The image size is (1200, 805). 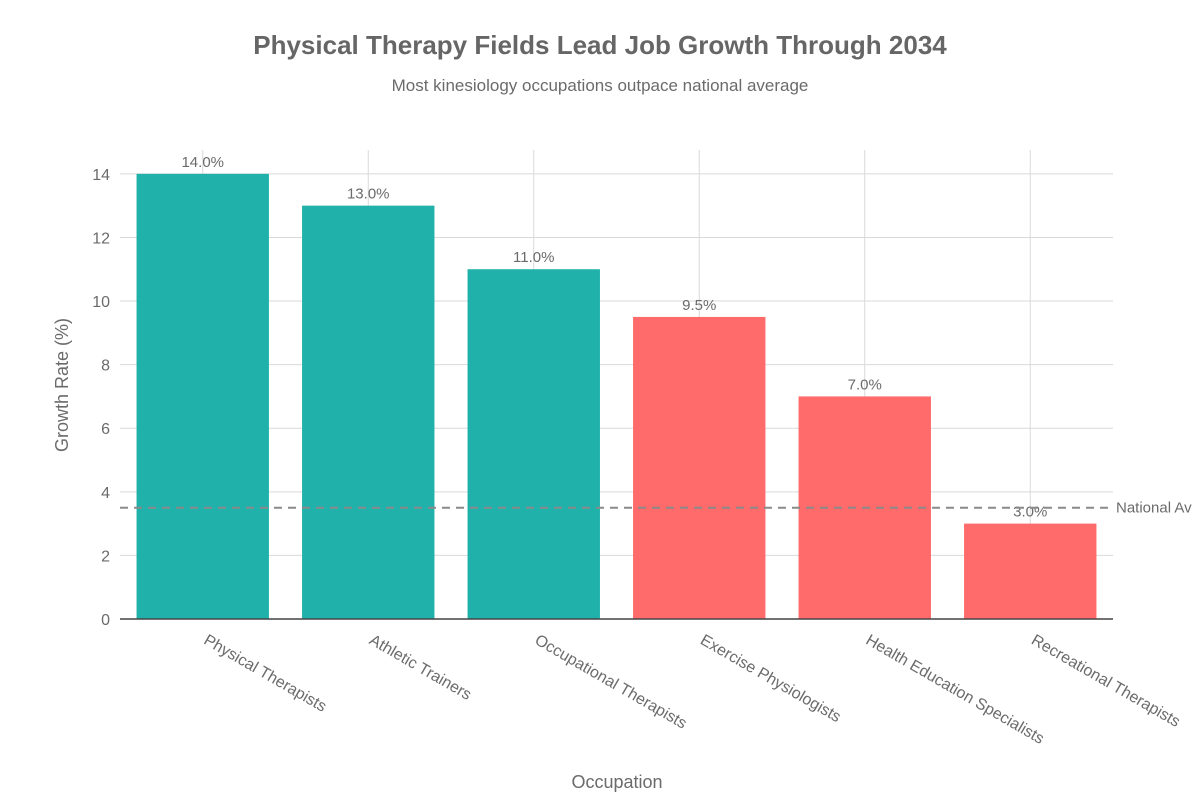 I want to click on y-tick-label: 2, so click(x=105, y=556).